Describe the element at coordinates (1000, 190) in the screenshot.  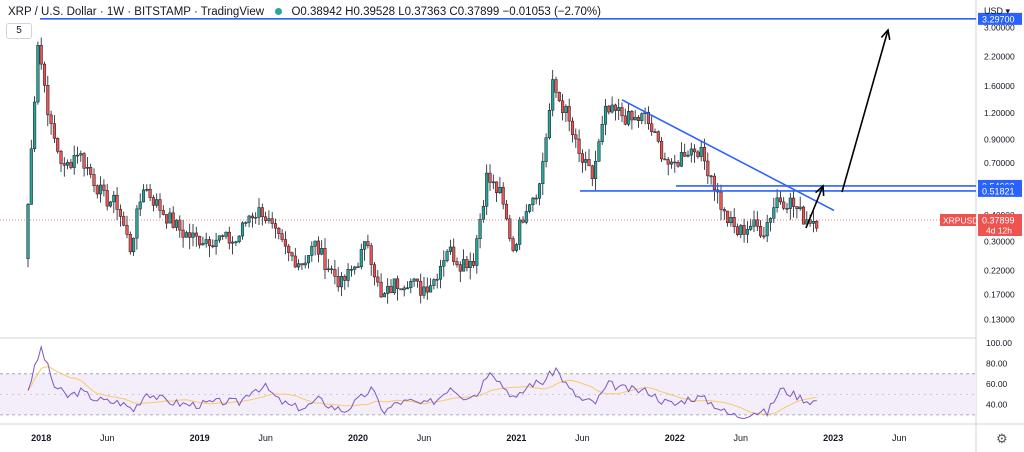
I see `price-label-box` at that location.